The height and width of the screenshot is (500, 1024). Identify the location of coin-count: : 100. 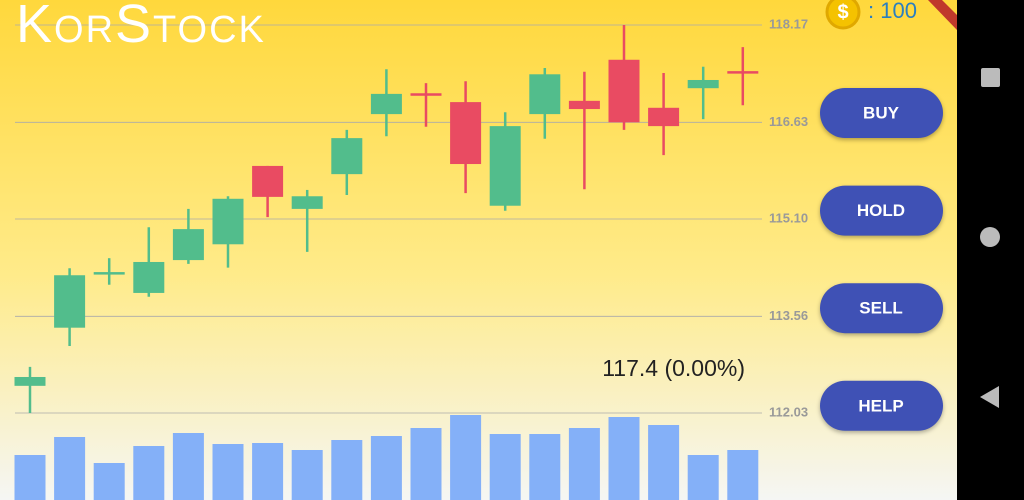
(892, 11).